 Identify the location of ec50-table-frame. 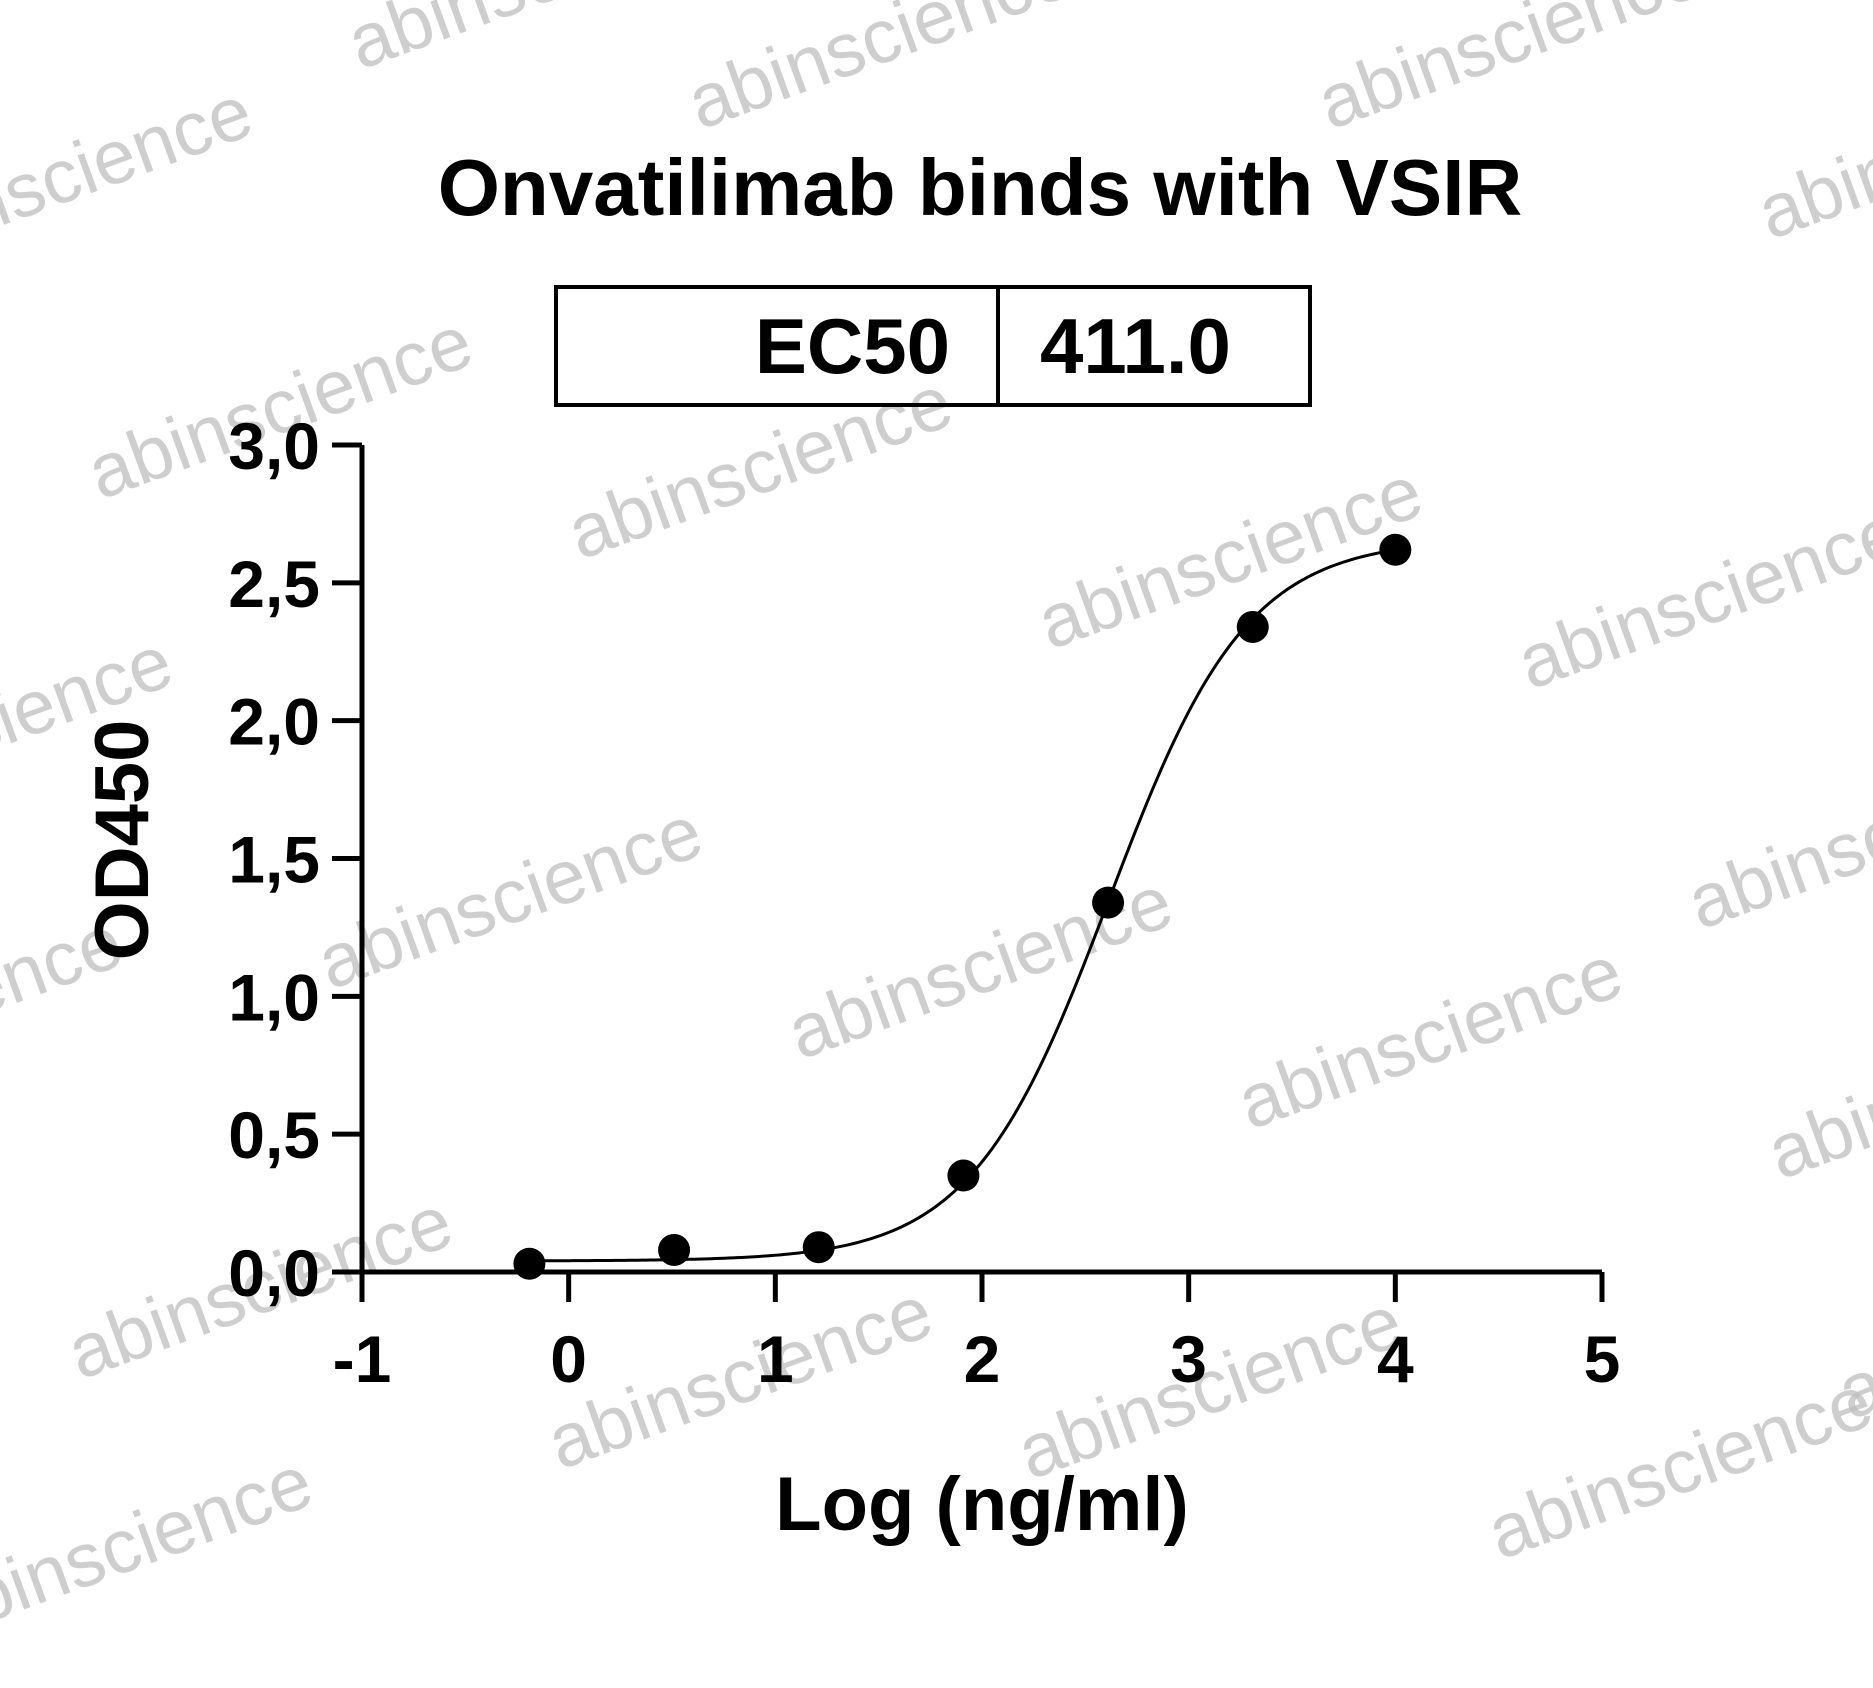
(933, 346).